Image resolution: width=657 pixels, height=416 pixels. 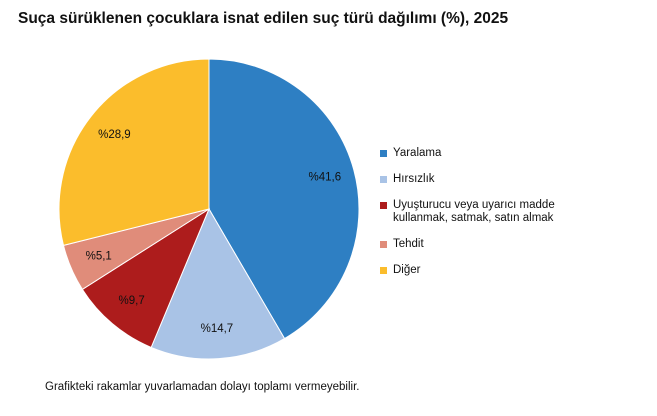 What do you see at coordinates (99, 256) in the screenshot?
I see `data-label: %5,1` at bounding box center [99, 256].